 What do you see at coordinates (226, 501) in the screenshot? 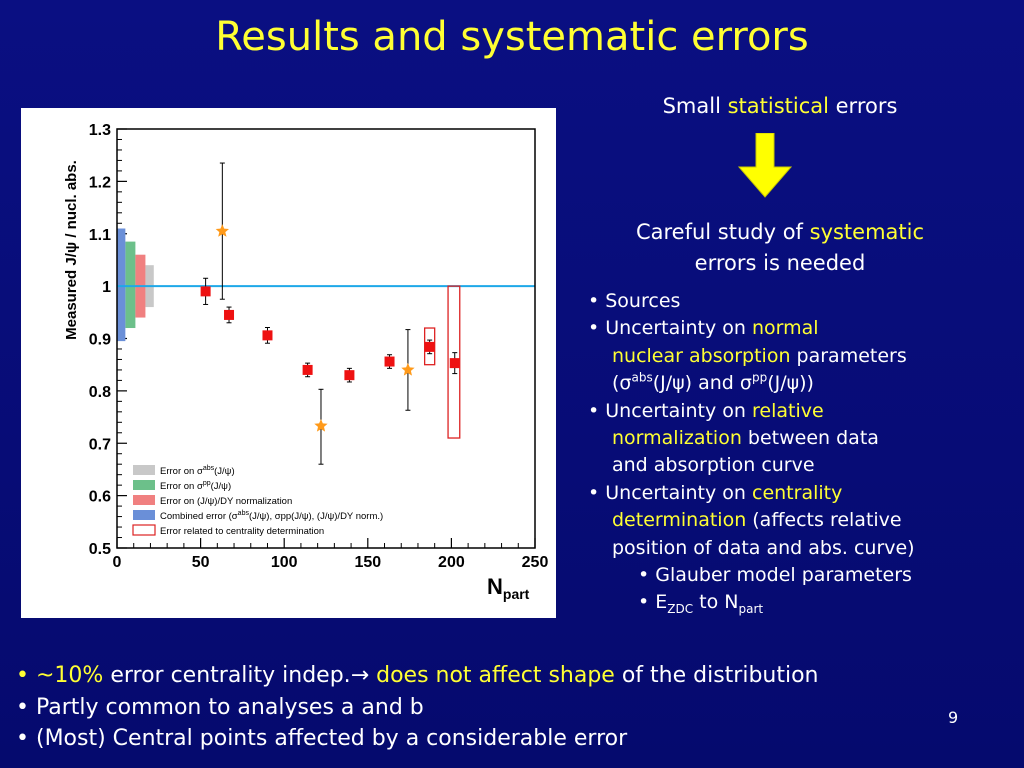
I see `legend-entry: Error on (J/ψ)/DY normalization` at bounding box center [226, 501].